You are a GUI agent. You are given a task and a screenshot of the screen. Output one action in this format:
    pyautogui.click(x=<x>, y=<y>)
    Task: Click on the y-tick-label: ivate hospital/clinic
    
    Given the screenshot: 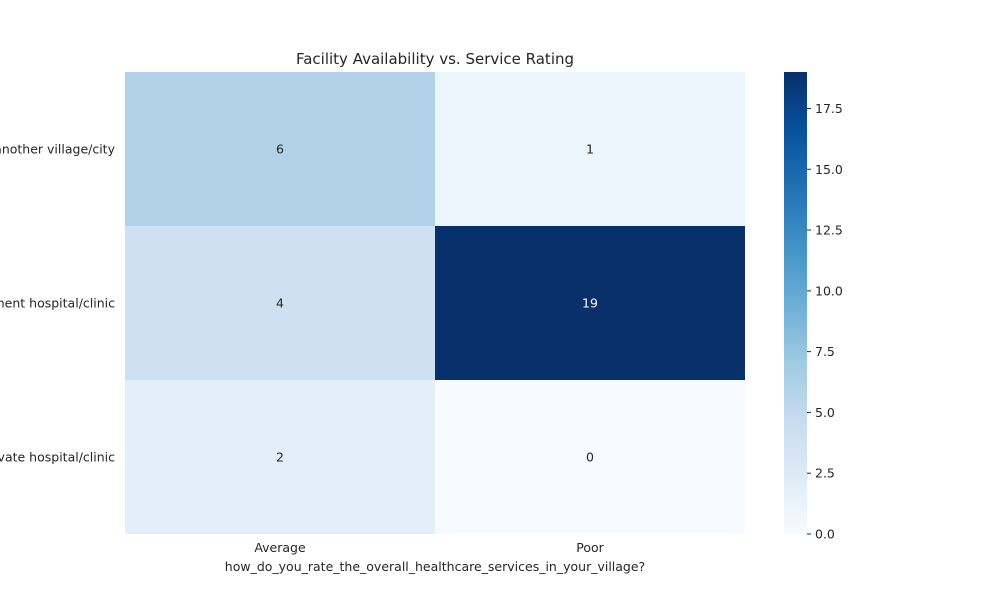 What is the action you would take?
    pyautogui.click(x=57, y=457)
    